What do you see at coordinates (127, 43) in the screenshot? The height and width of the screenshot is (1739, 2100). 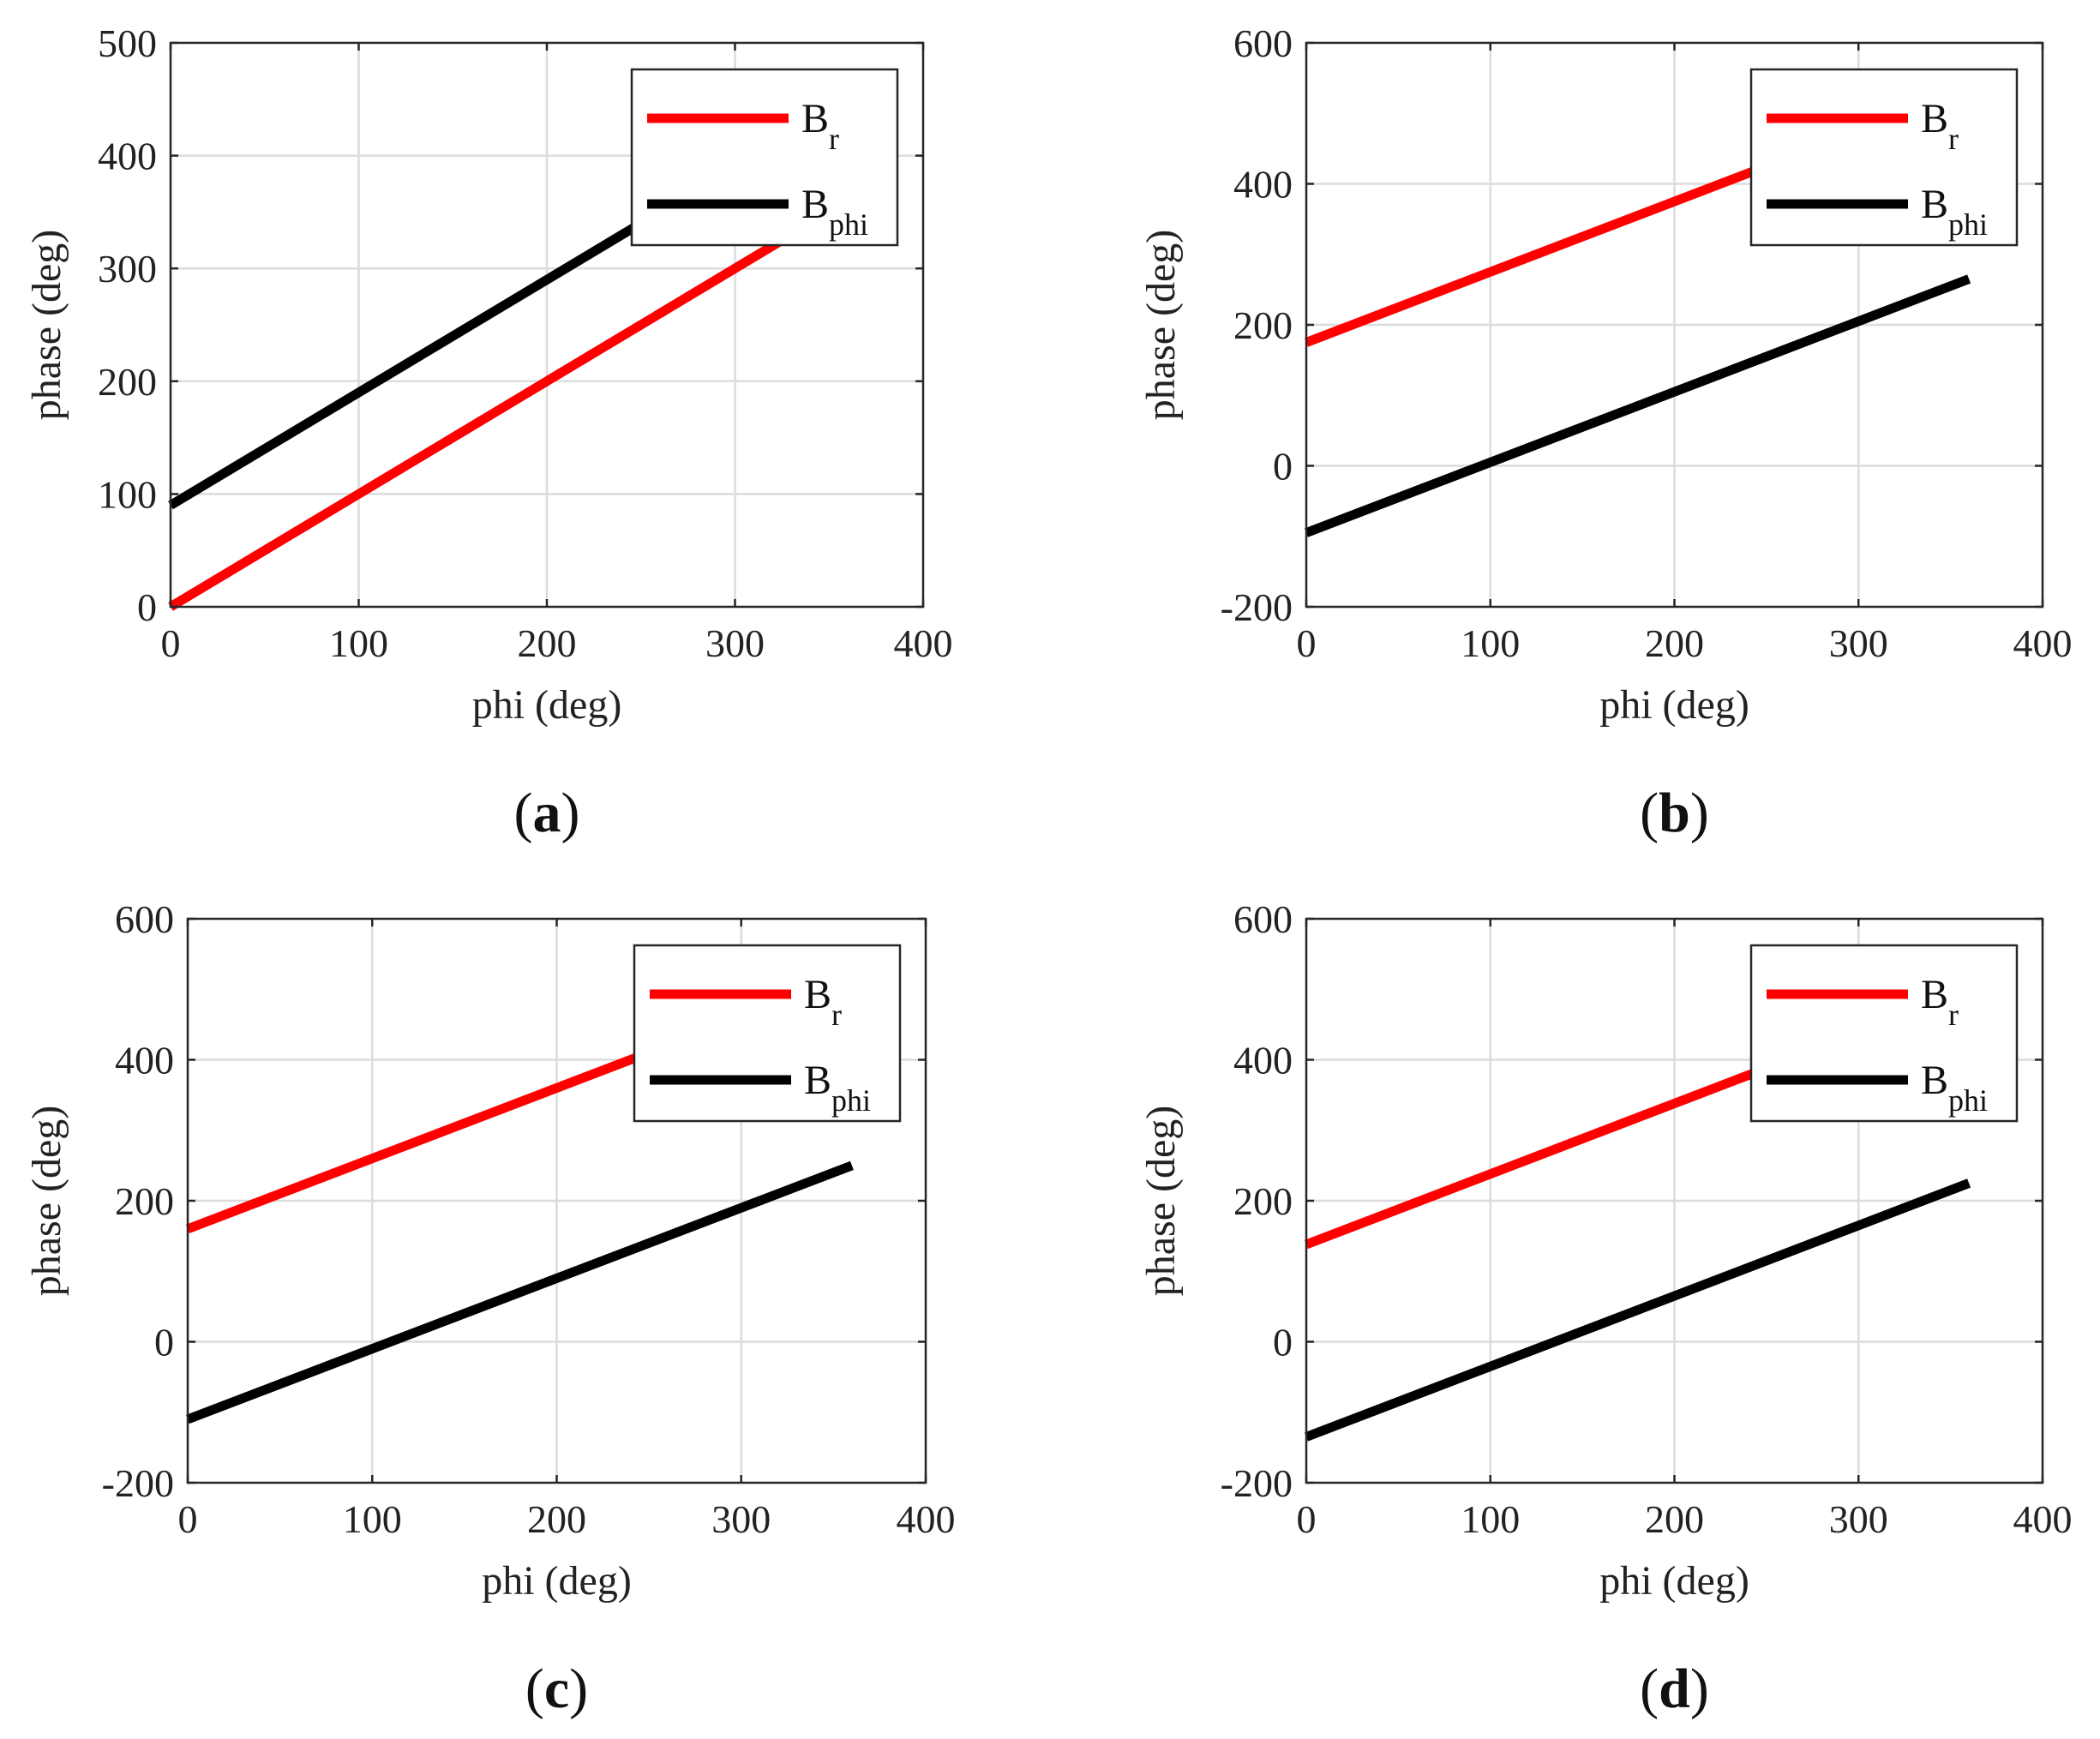 I see `y-tick-label: 500` at bounding box center [127, 43].